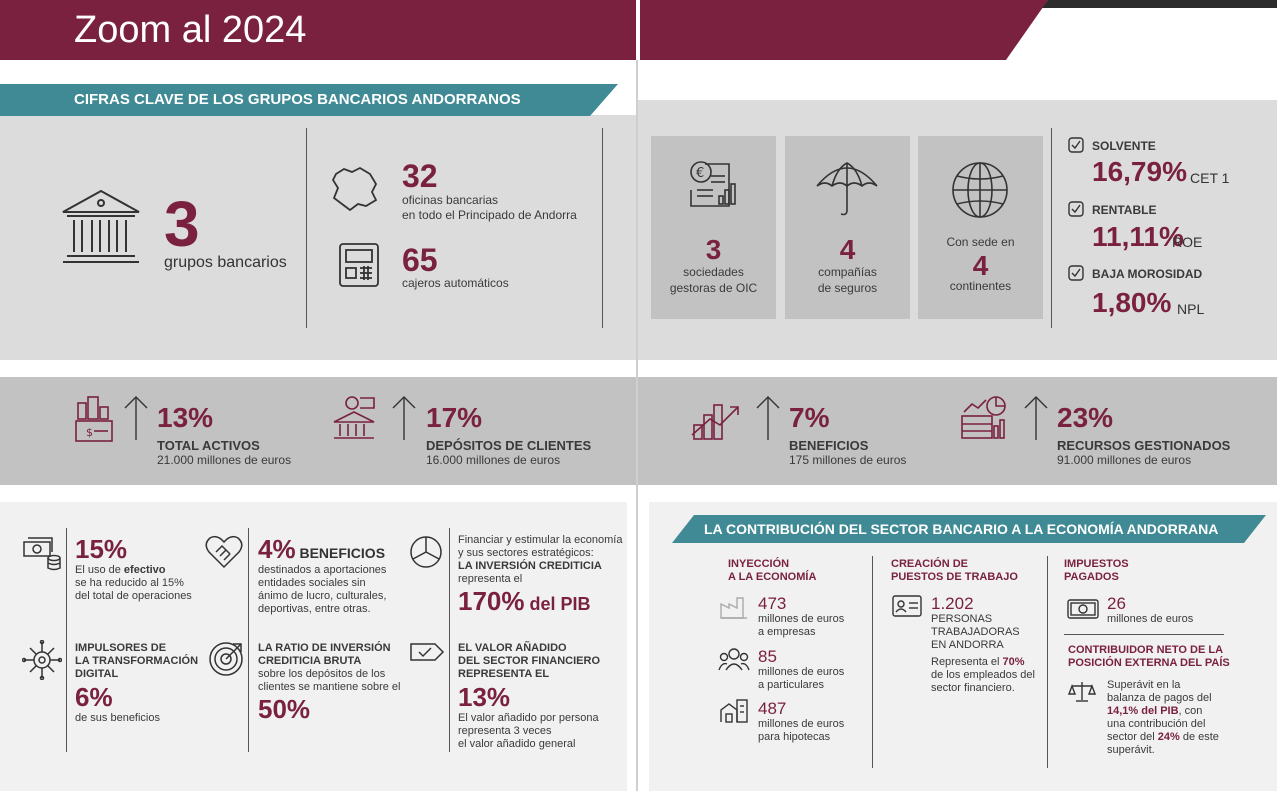  I want to click on ratio-value: 50%, so click(284, 709).